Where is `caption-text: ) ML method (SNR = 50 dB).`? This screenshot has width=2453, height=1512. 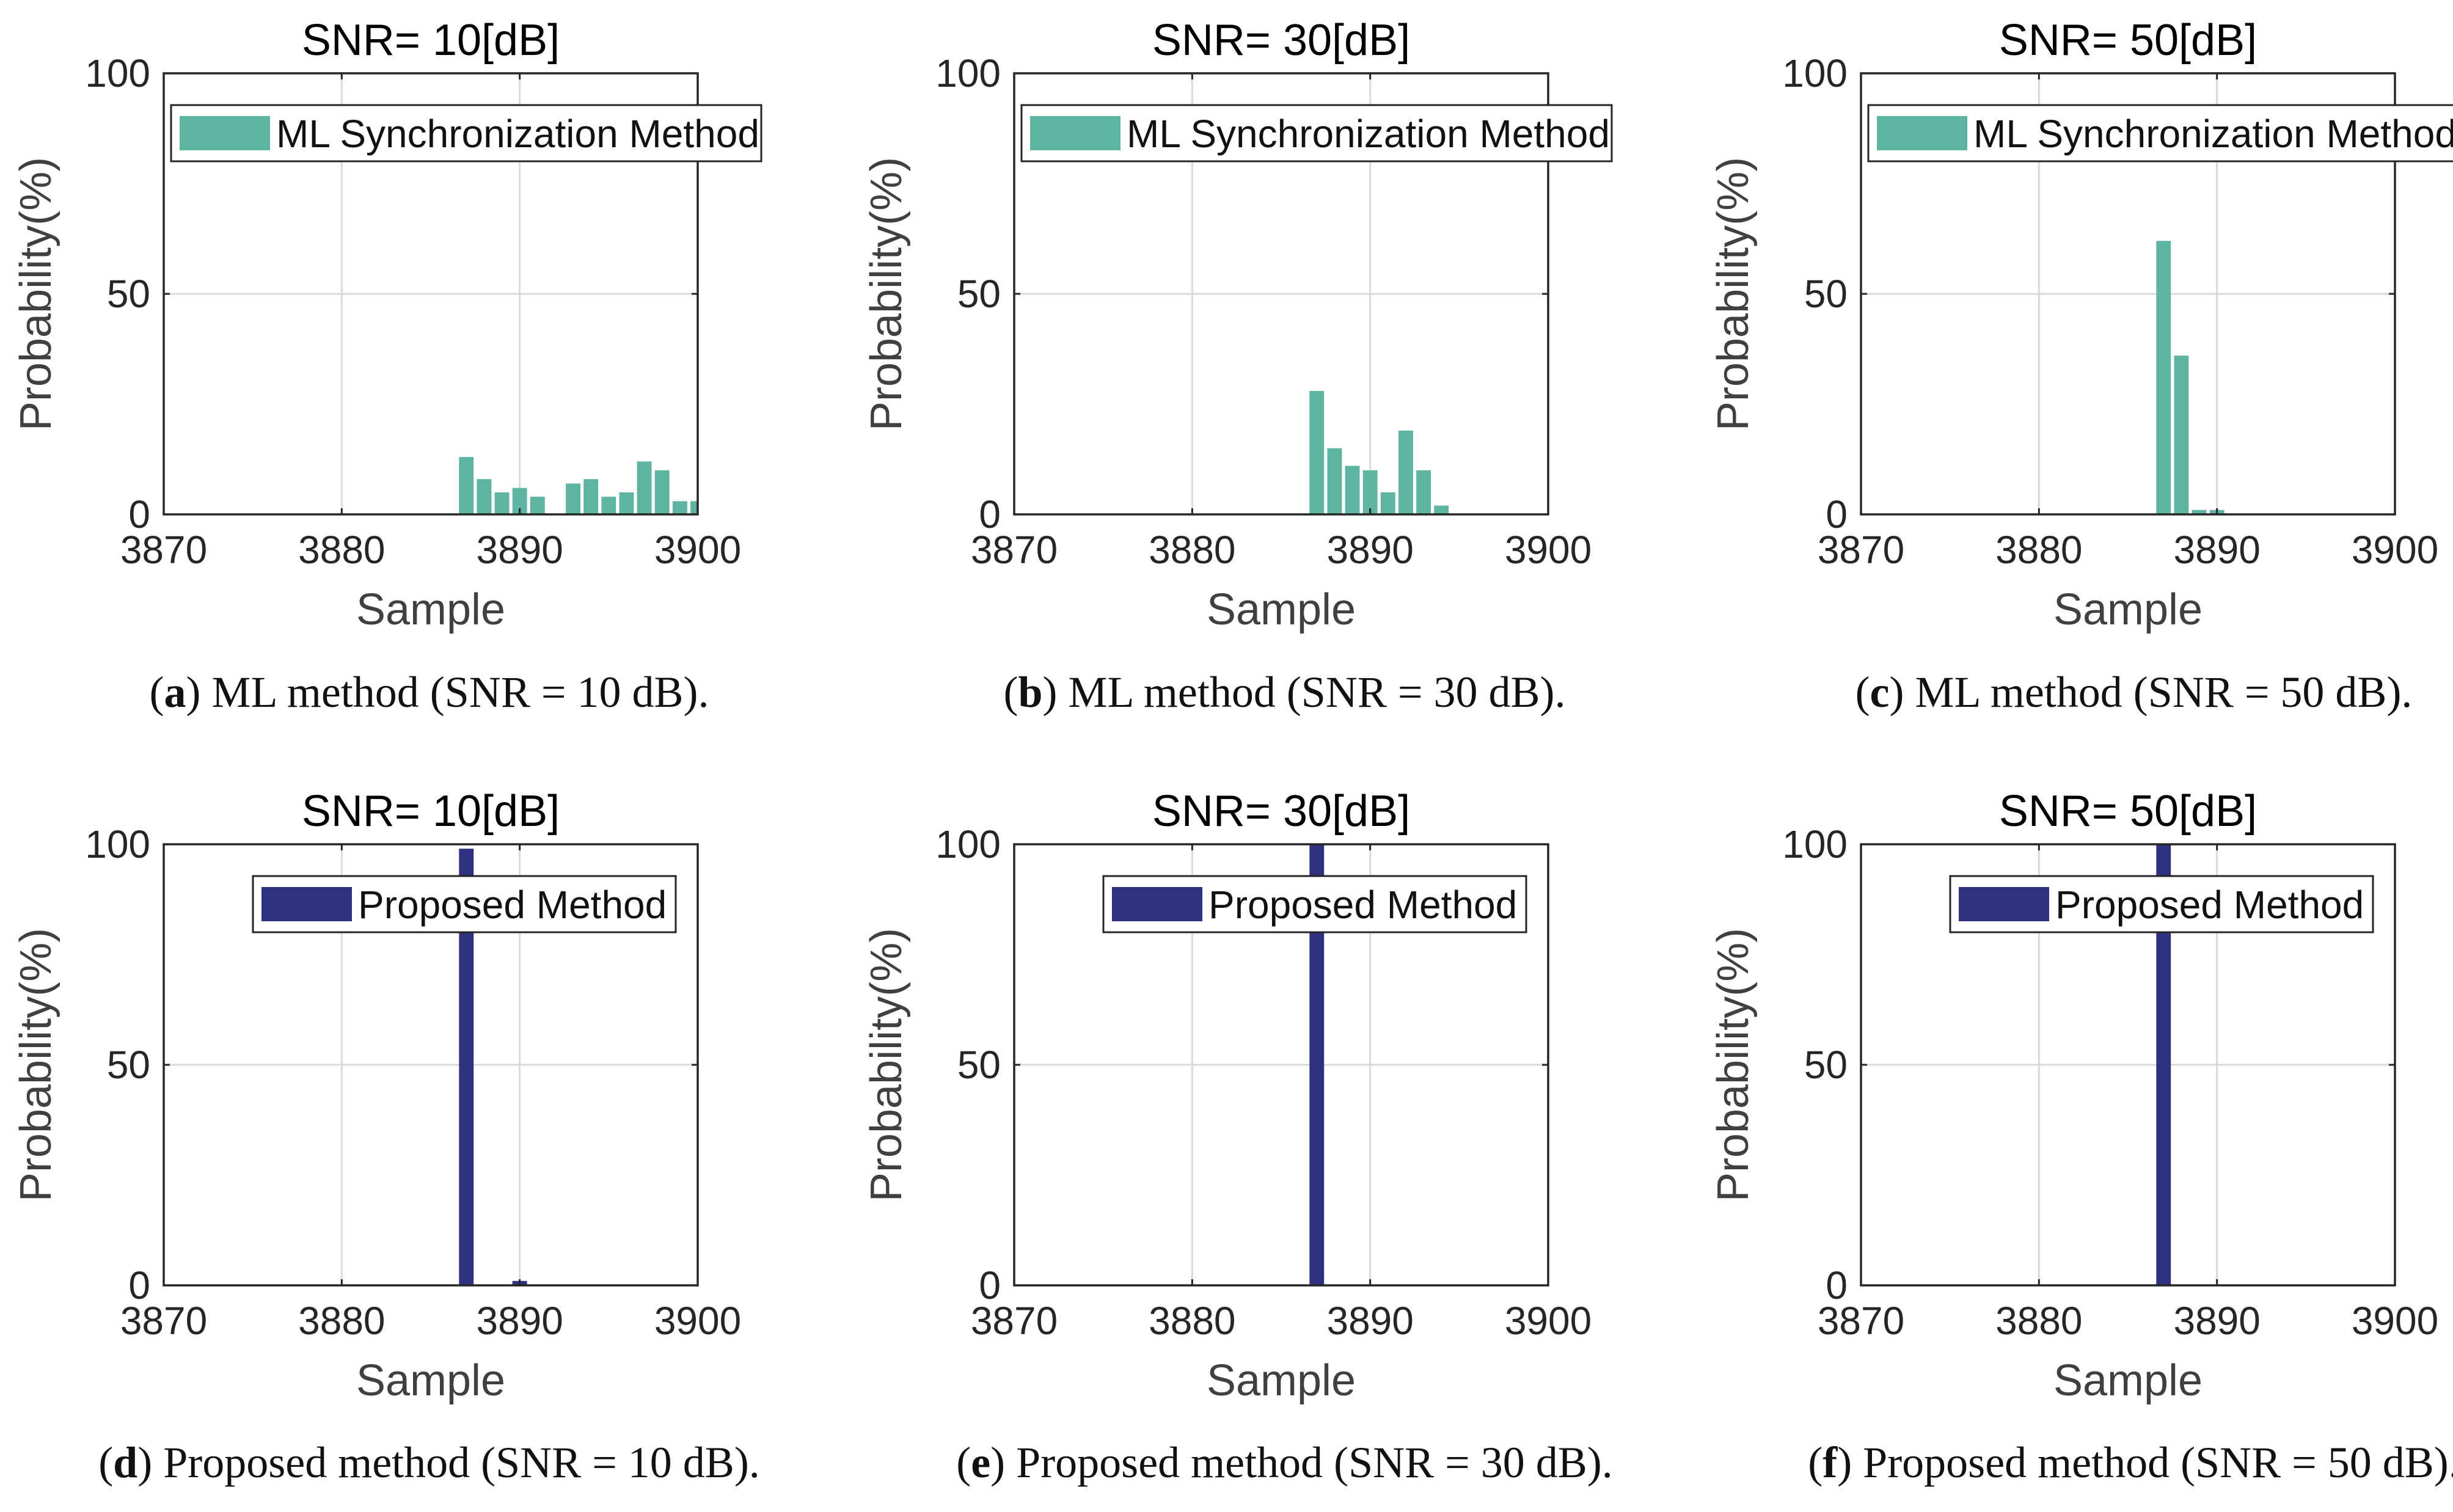
caption-text: ) ML method (SNR = 50 dB). is located at coordinates (2151, 692).